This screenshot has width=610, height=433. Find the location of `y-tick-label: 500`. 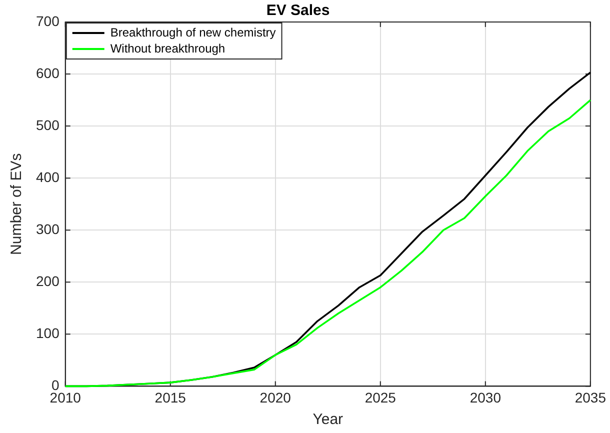

y-tick-label: 500 is located at coordinates (48, 124).